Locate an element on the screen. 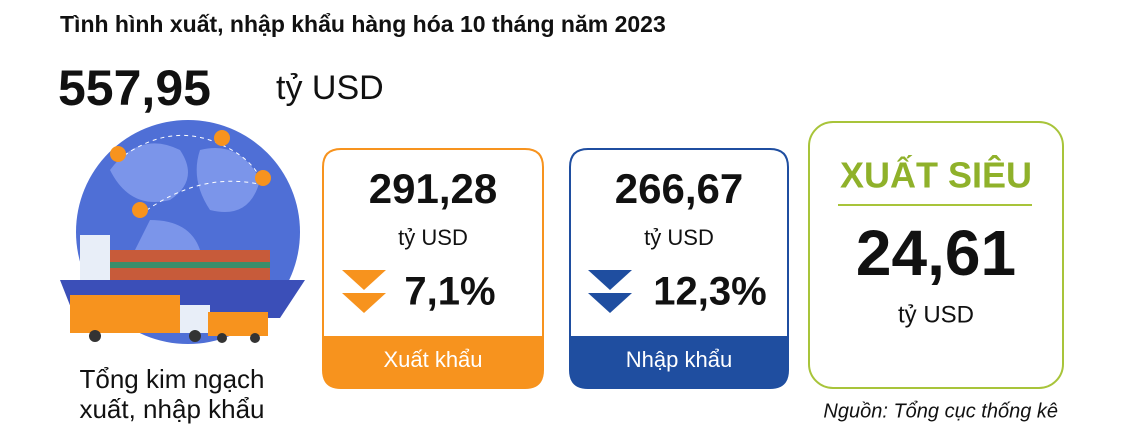  caption-line: Tổng kim ngạch is located at coordinates (172, 379).